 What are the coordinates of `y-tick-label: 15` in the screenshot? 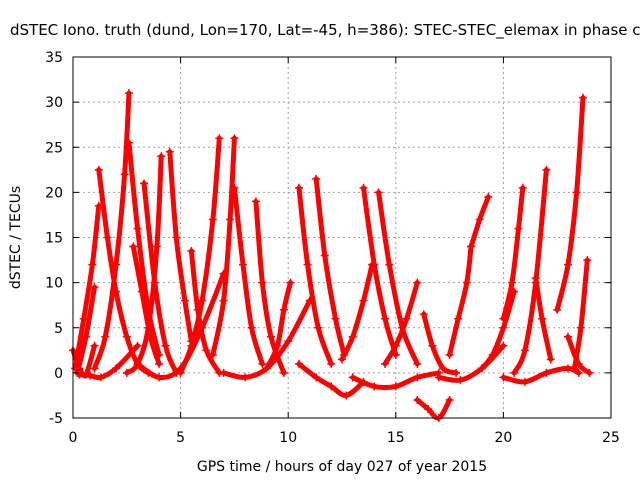 It's located at (54, 239).